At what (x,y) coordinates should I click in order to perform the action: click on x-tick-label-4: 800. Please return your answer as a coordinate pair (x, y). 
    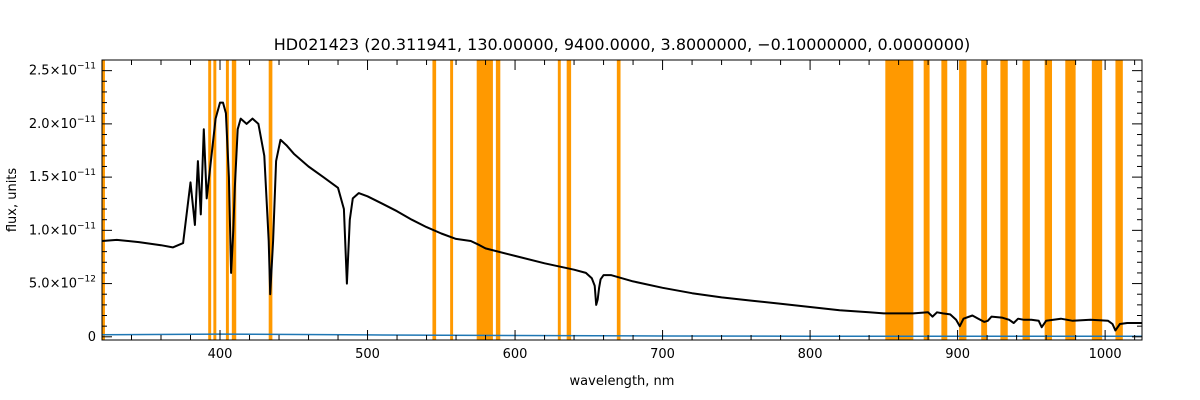
    Looking at the image, I should click on (810, 354).